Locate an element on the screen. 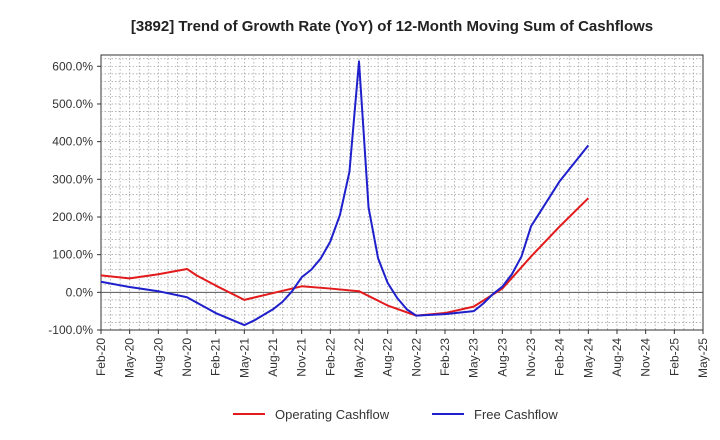  y-tick-label: -100.0% is located at coordinates (70, 330).